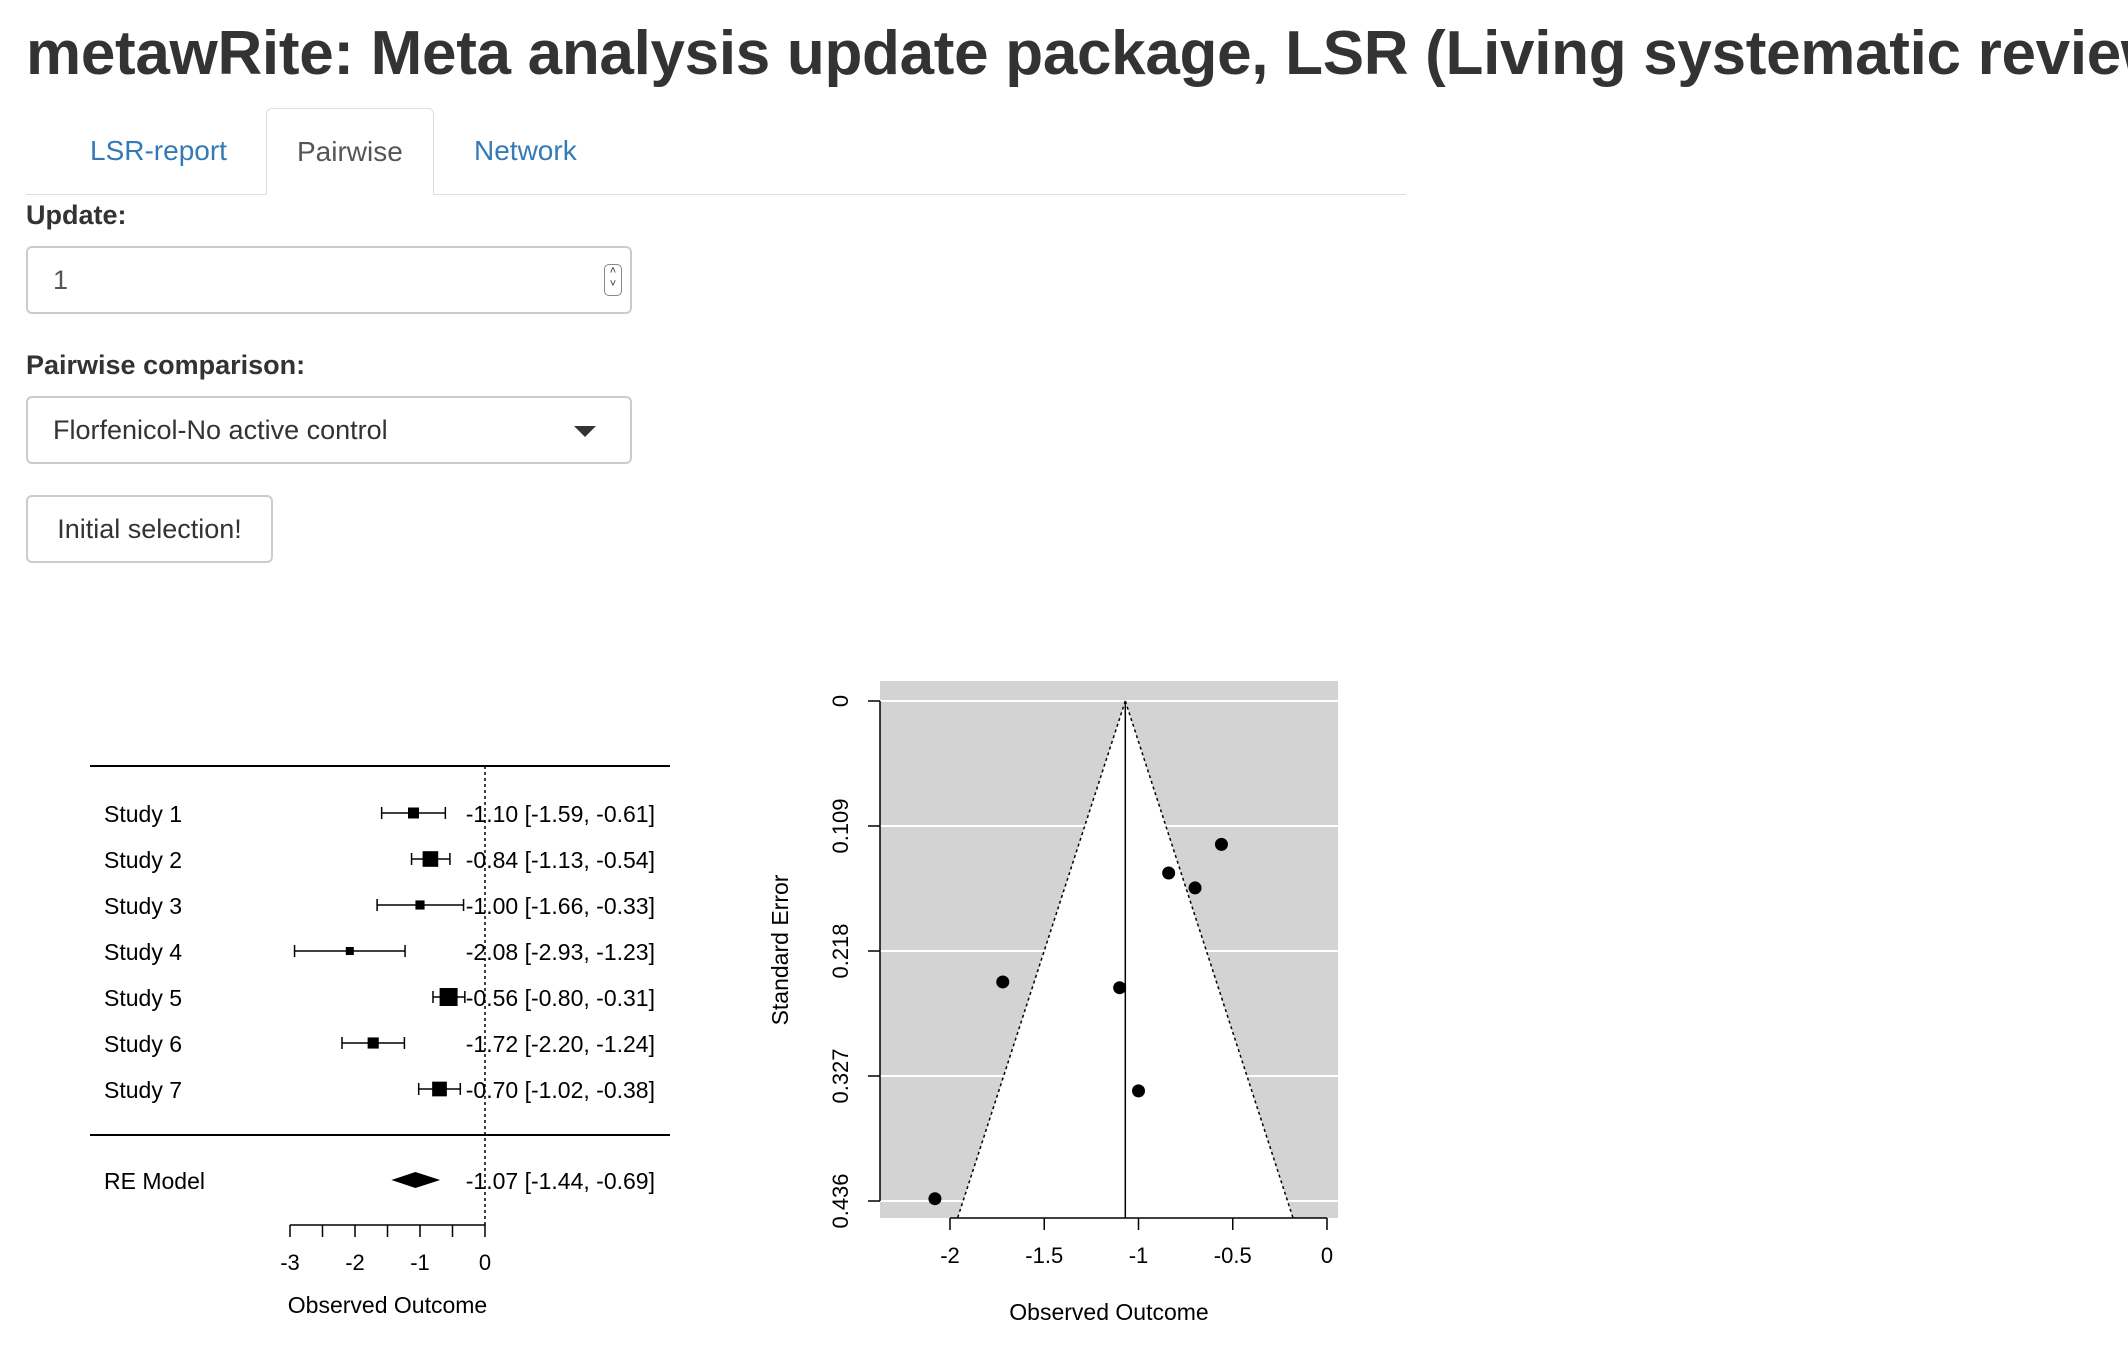 The image size is (2128, 1346). I want to click on funnel-x-tick-label: -0.5, so click(1233, 1255).